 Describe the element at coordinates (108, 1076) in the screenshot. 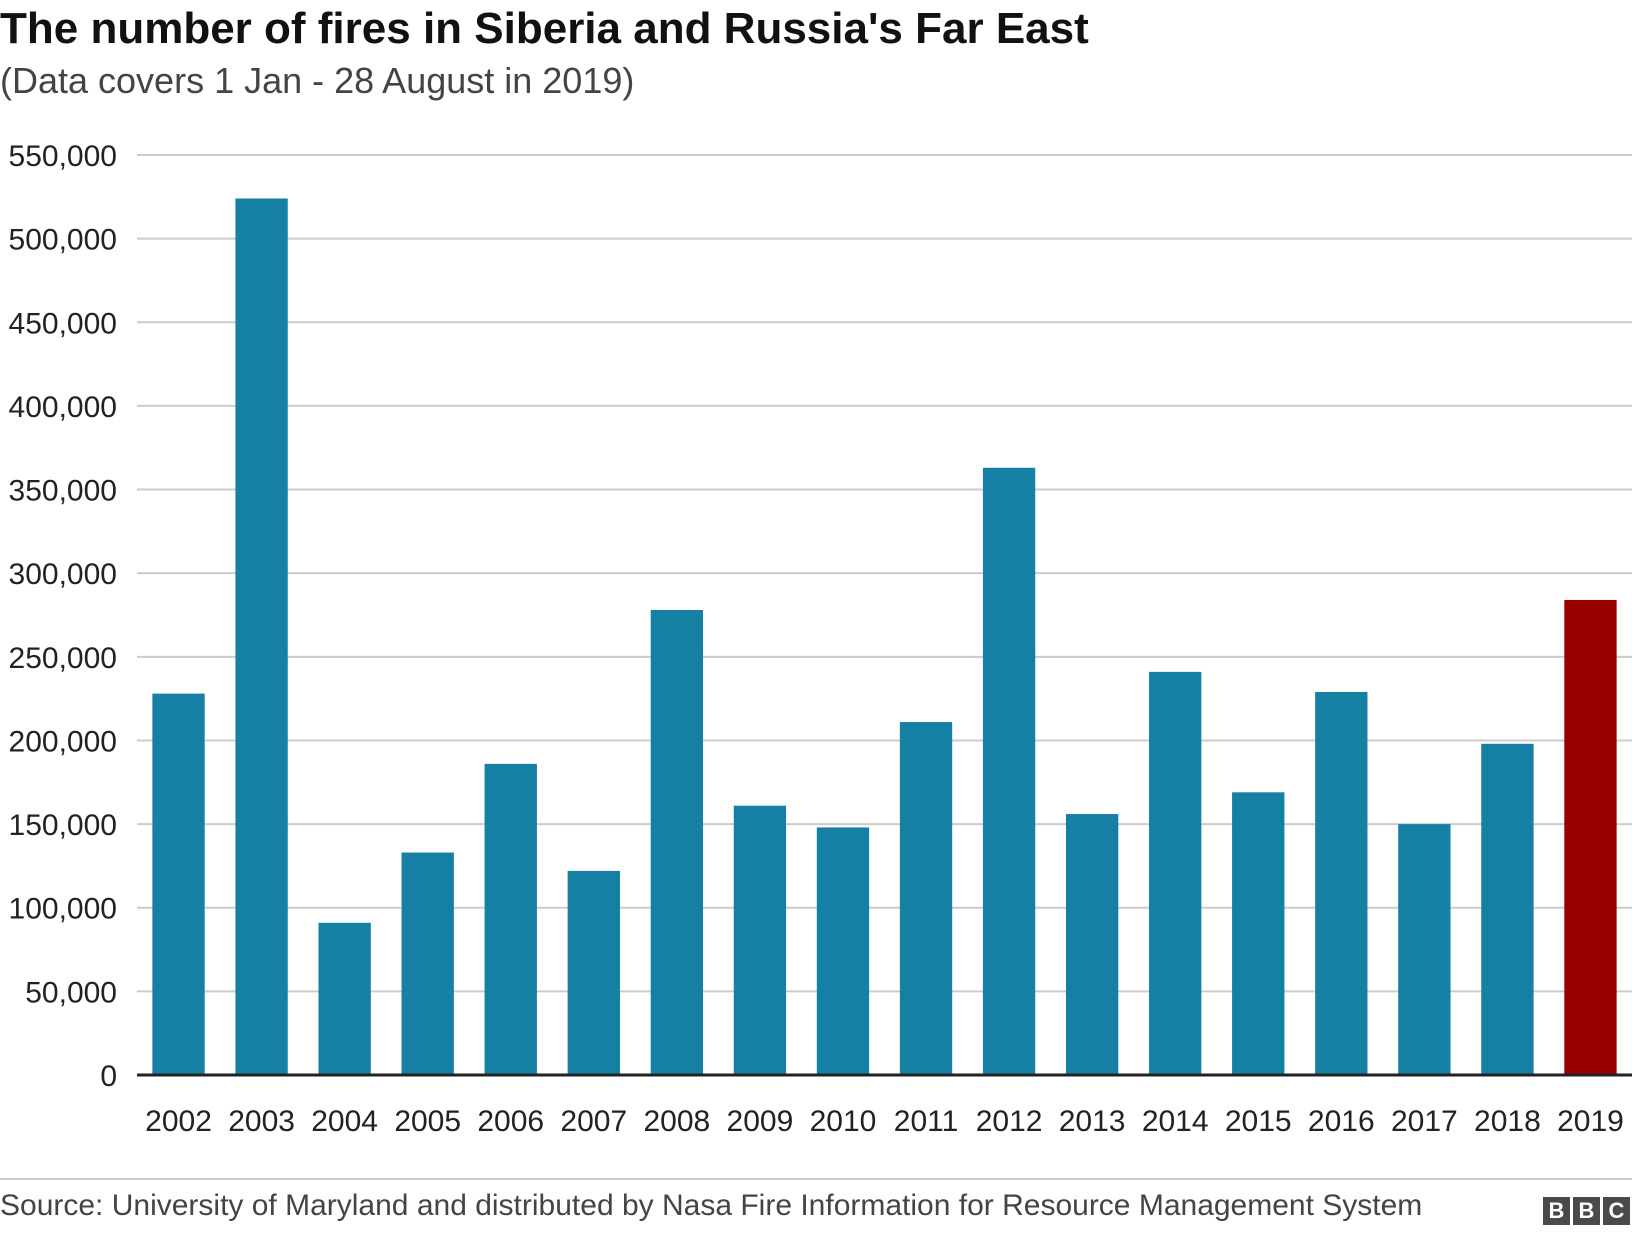

I see `y-tick-label: 0` at that location.